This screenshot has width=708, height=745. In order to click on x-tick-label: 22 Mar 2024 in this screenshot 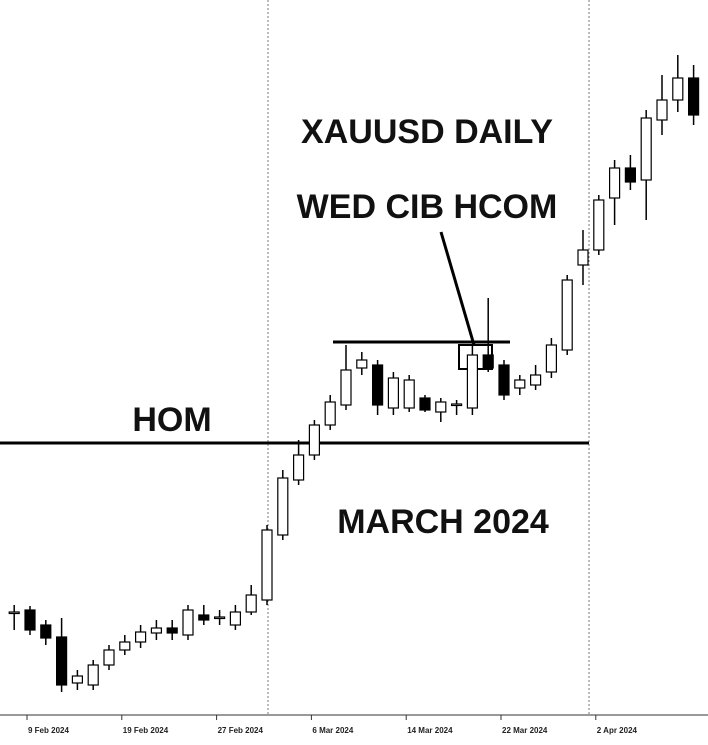, I will do `click(525, 730)`.